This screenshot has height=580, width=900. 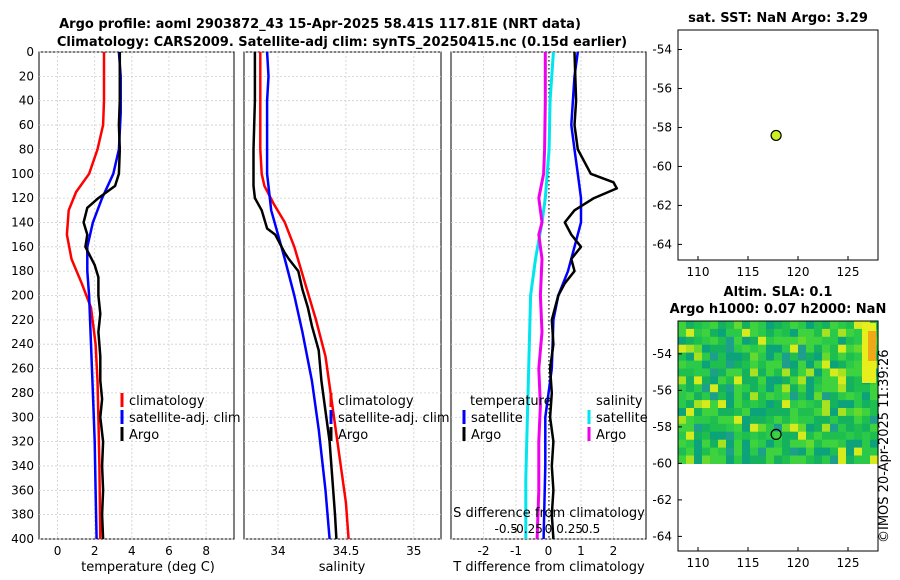 I want to click on t-argo-line, so click(x=583, y=295).